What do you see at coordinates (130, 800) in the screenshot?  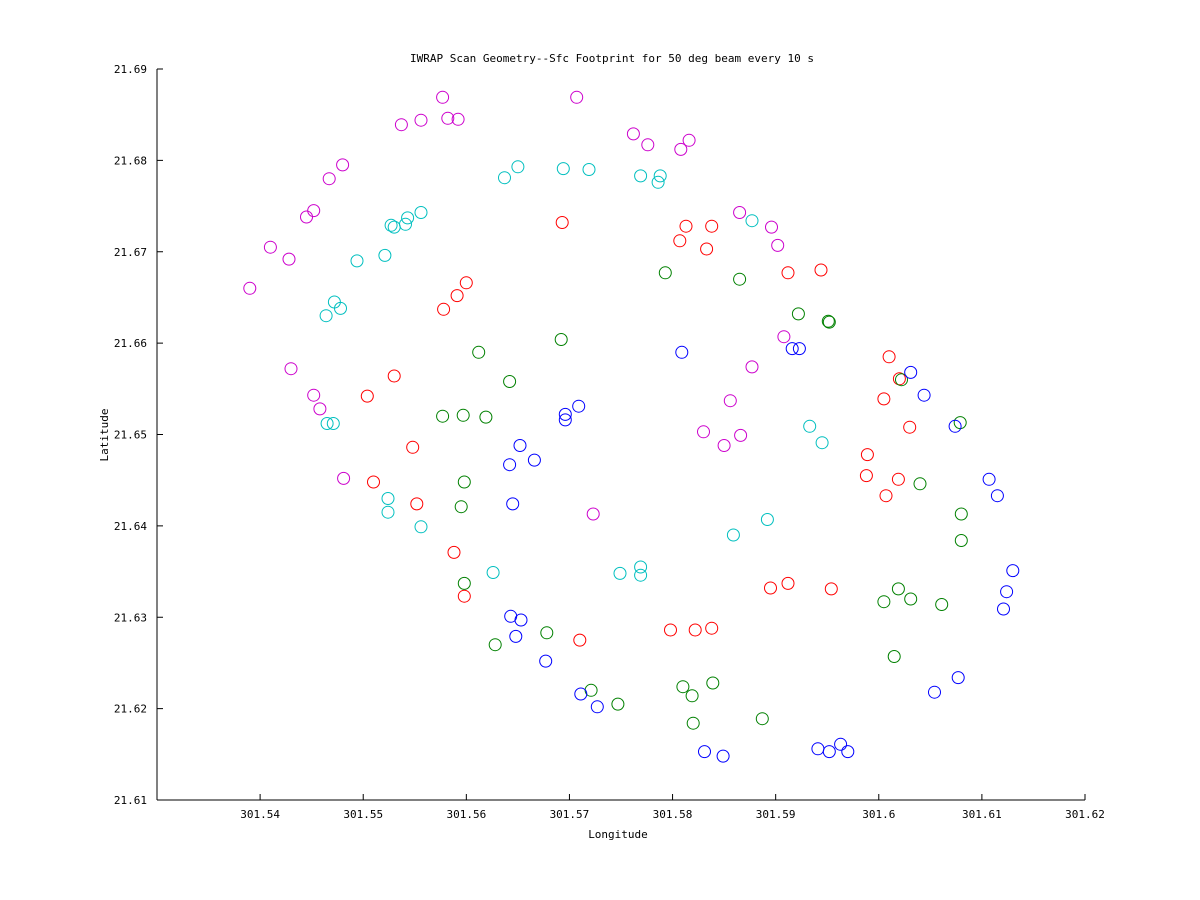 I see `y-tick-label: 21.61` at bounding box center [130, 800].